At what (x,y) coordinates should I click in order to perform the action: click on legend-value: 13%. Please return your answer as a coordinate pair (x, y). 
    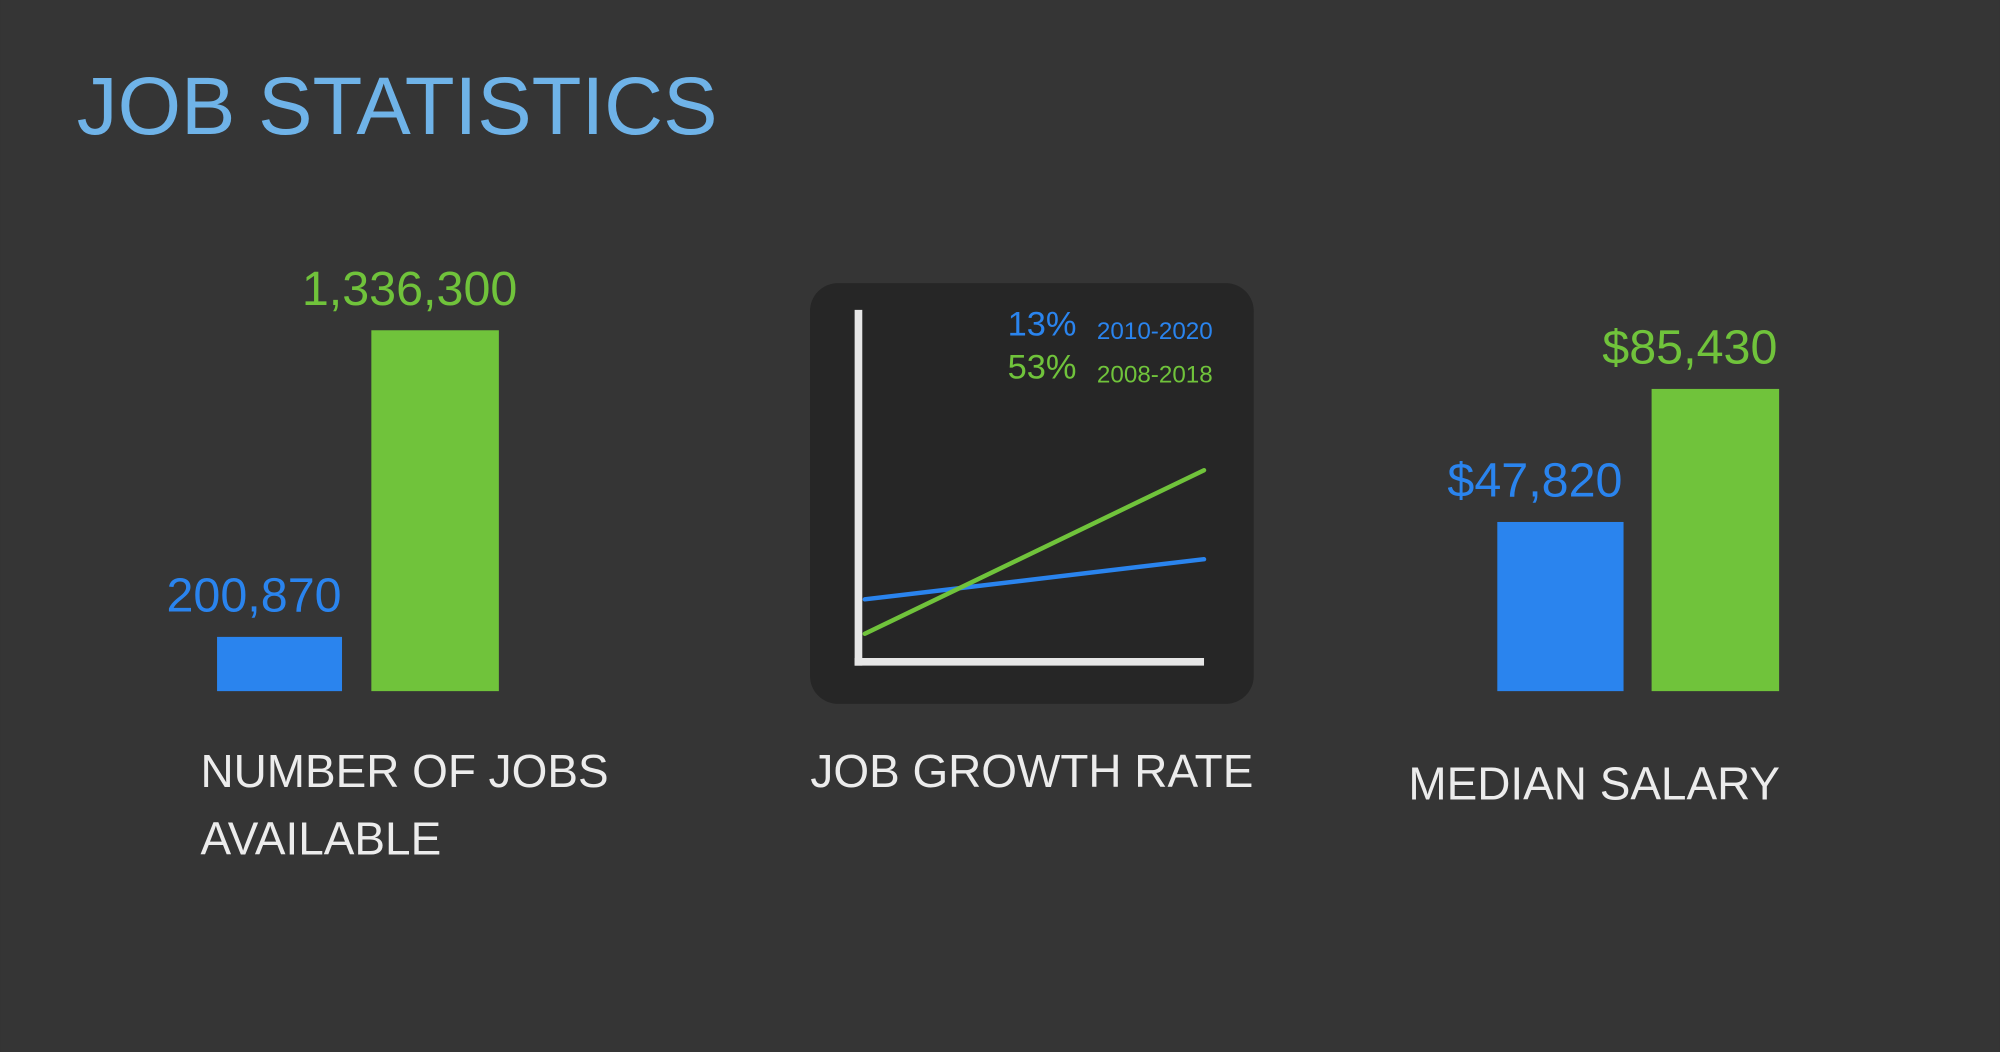
    Looking at the image, I should click on (1042, 324).